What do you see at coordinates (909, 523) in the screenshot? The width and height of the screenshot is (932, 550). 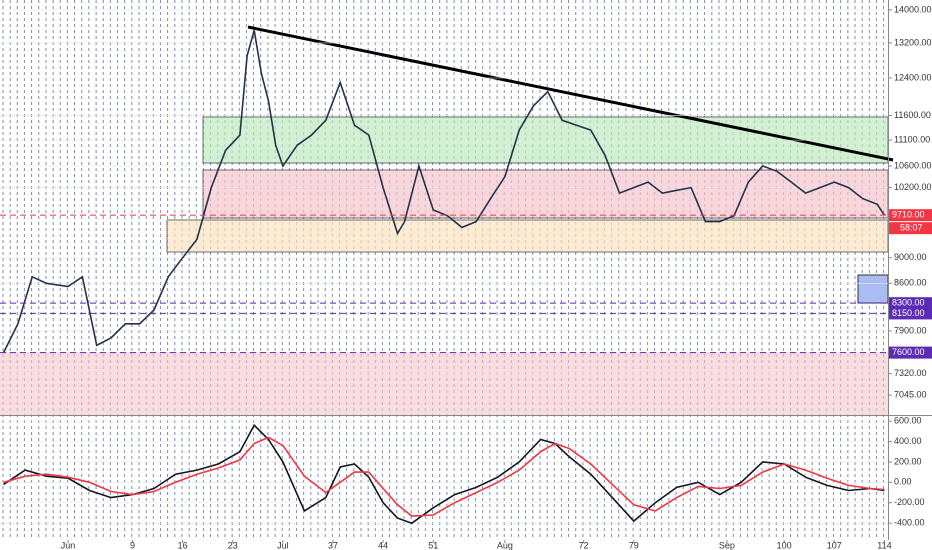 I see `y-tick-label: -400.00` at bounding box center [909, 523].